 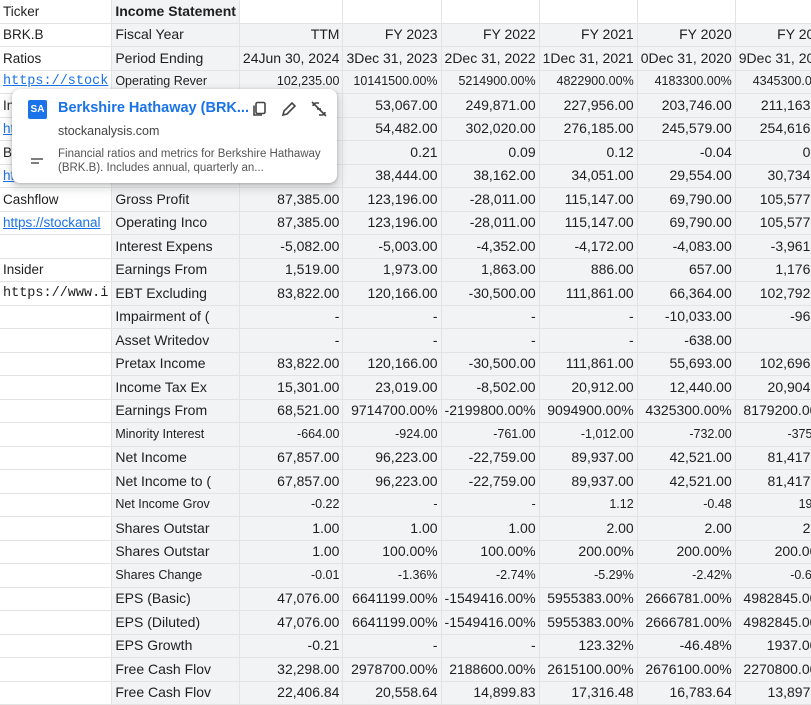 What do you see at coordinates (56, 293) in the screenshot?
I see `cell-col-a: https://www.i` at bounding box center [56, 293].